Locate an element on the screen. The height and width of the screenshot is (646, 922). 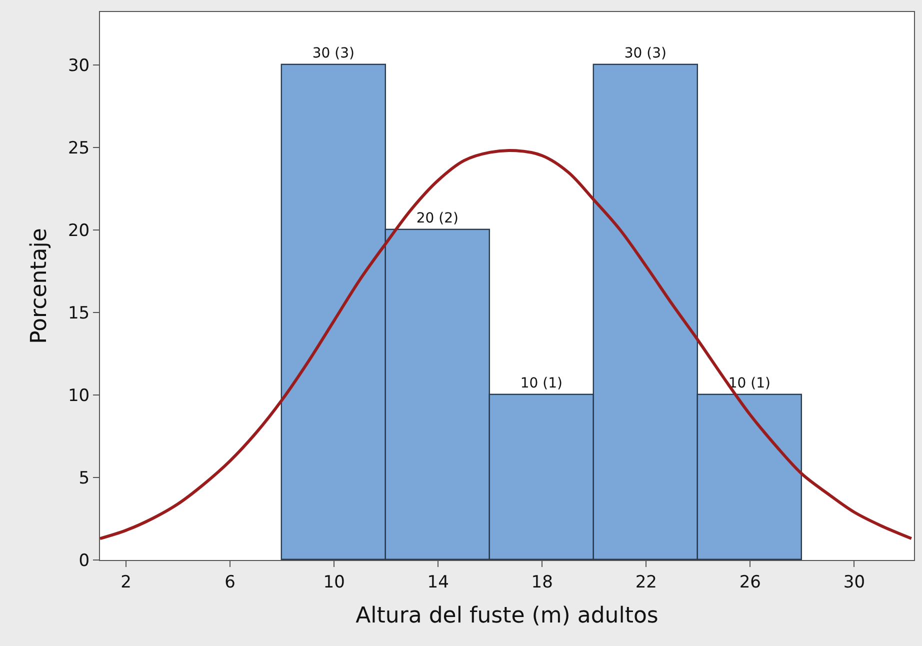
x-tick-label: 30 is located at coordinates (854, 582).